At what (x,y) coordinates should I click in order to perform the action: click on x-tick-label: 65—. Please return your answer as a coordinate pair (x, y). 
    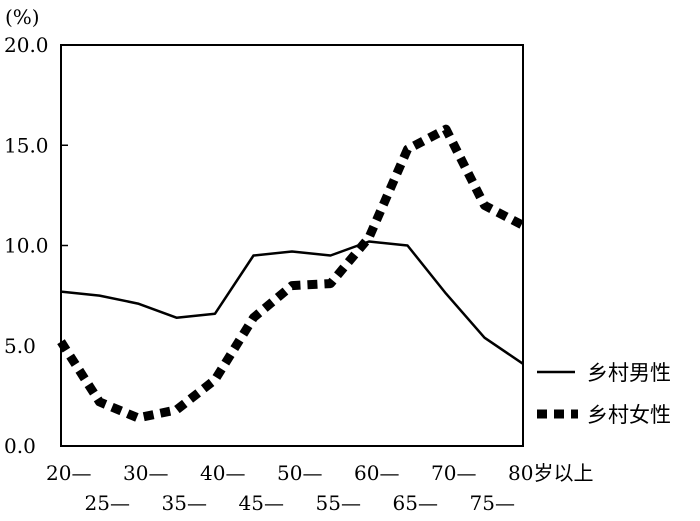
    Looking at the image, I should click on (415, 503).